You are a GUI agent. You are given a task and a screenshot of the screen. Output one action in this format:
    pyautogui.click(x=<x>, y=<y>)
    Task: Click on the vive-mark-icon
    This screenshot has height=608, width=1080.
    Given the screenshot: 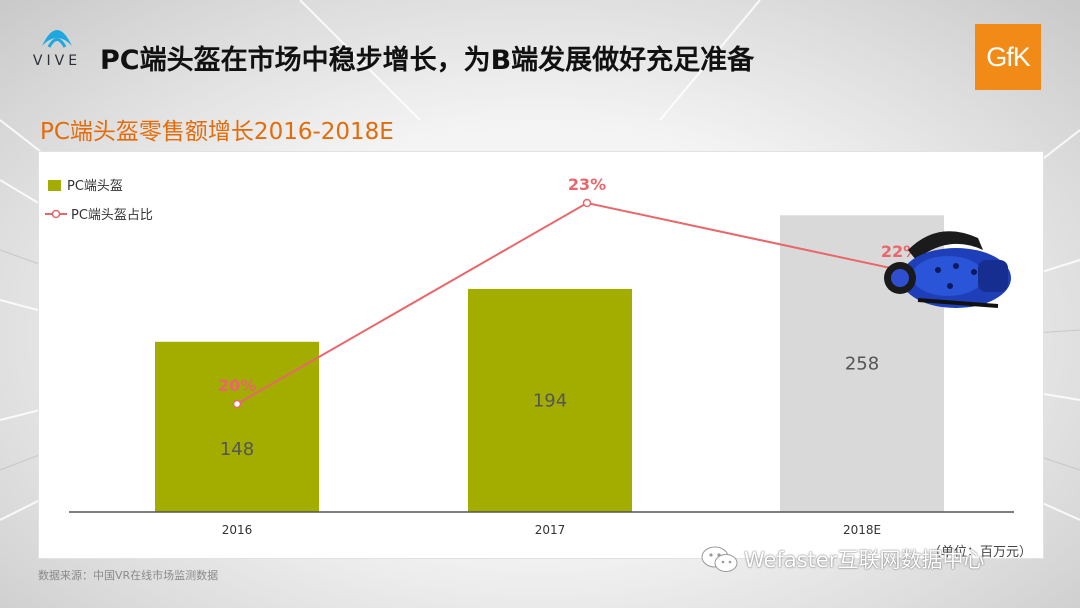 What is the action you would take?
    pyautogui.click(x=57, y=39)
    